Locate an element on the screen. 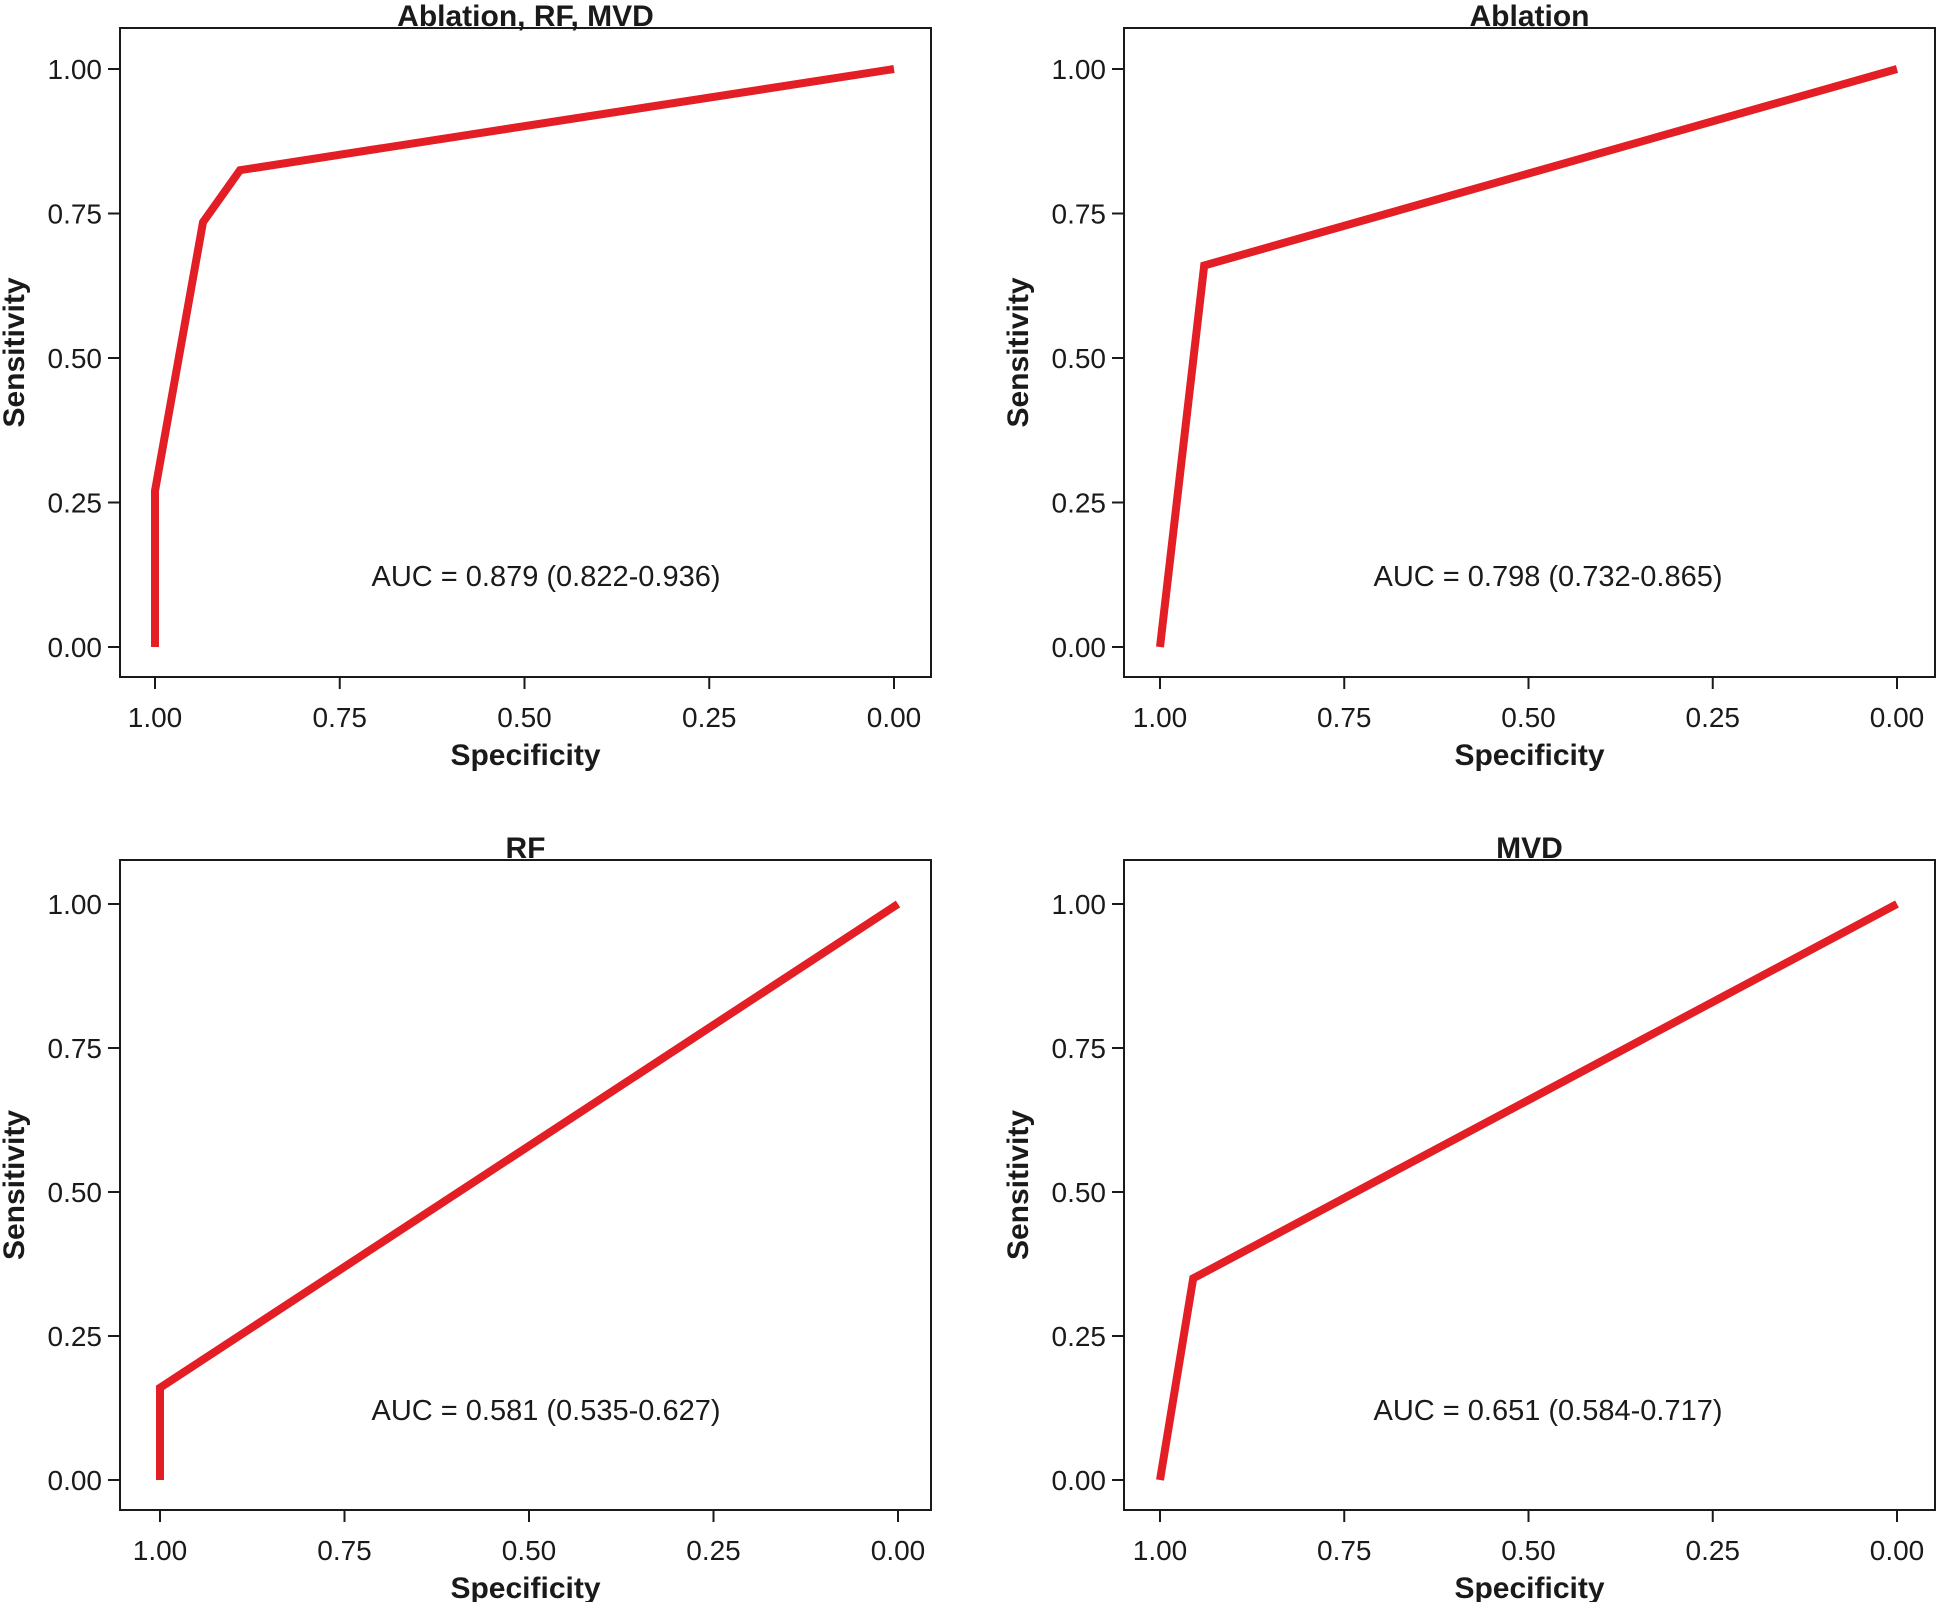 The image size is (1945, 1602). auc-annotation: AUC = 0.581 (0.535-0.627) is located at coordinates (545, 1411).